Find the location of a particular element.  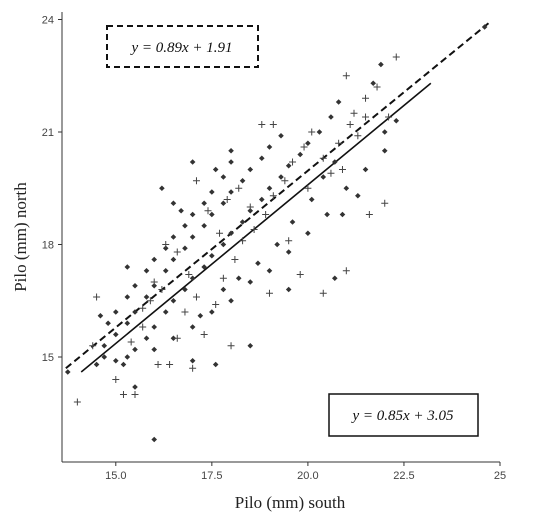

equation-box-solid-frame is located at coordinates (403, 415).